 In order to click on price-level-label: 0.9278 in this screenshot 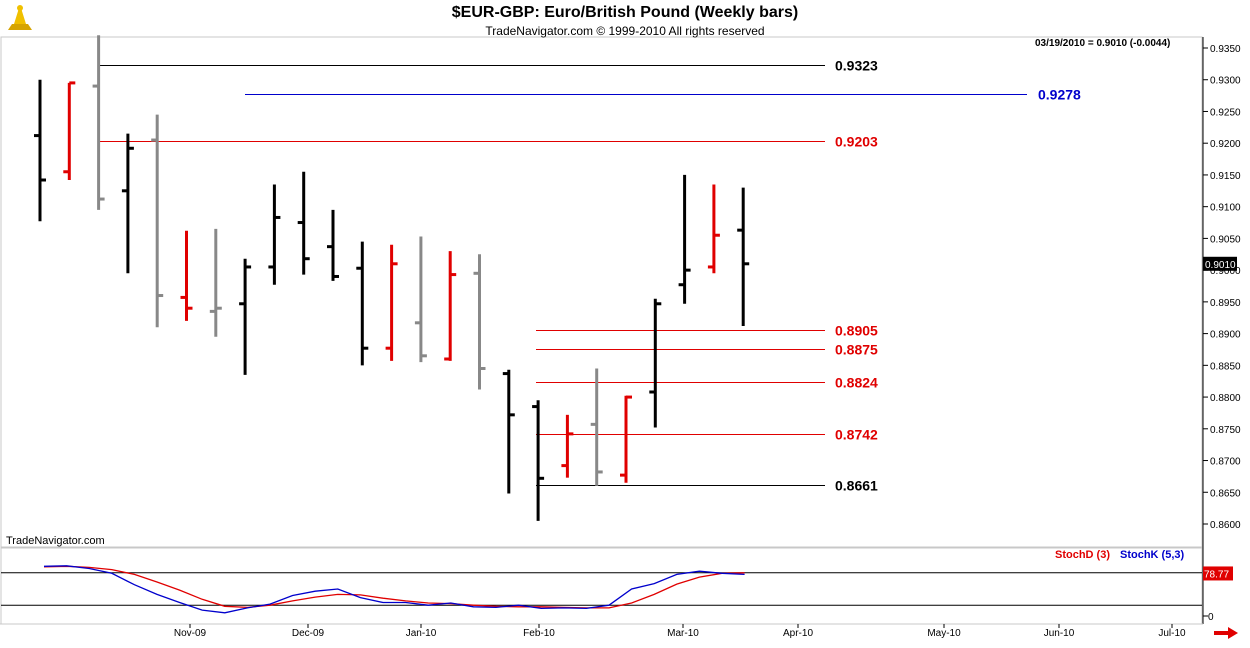, I will do `click(1059, 95)`.